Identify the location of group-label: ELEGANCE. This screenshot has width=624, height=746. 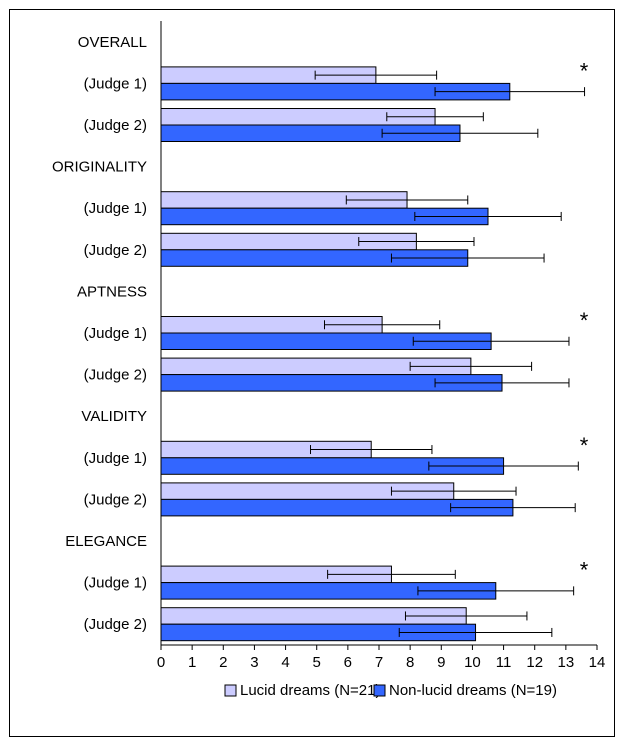
(106, 541).